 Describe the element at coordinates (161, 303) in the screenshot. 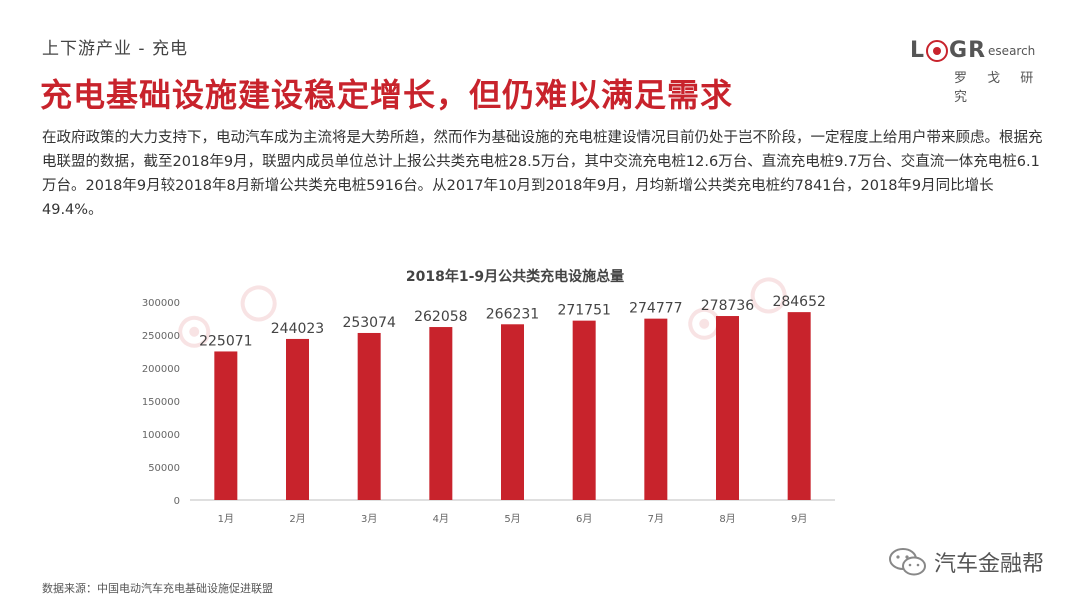

I see `y-tick-label: 300000` at that location.